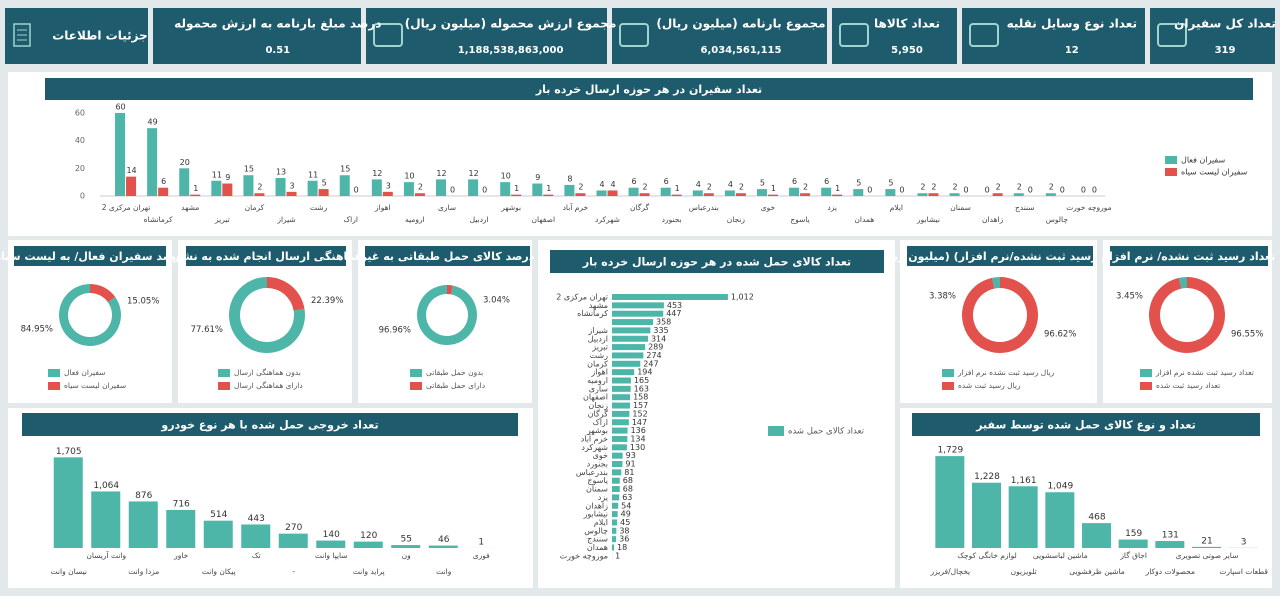  Describe the element at coordinates (644, 372) in the screenshot. I see `data-label: 194` at that location.